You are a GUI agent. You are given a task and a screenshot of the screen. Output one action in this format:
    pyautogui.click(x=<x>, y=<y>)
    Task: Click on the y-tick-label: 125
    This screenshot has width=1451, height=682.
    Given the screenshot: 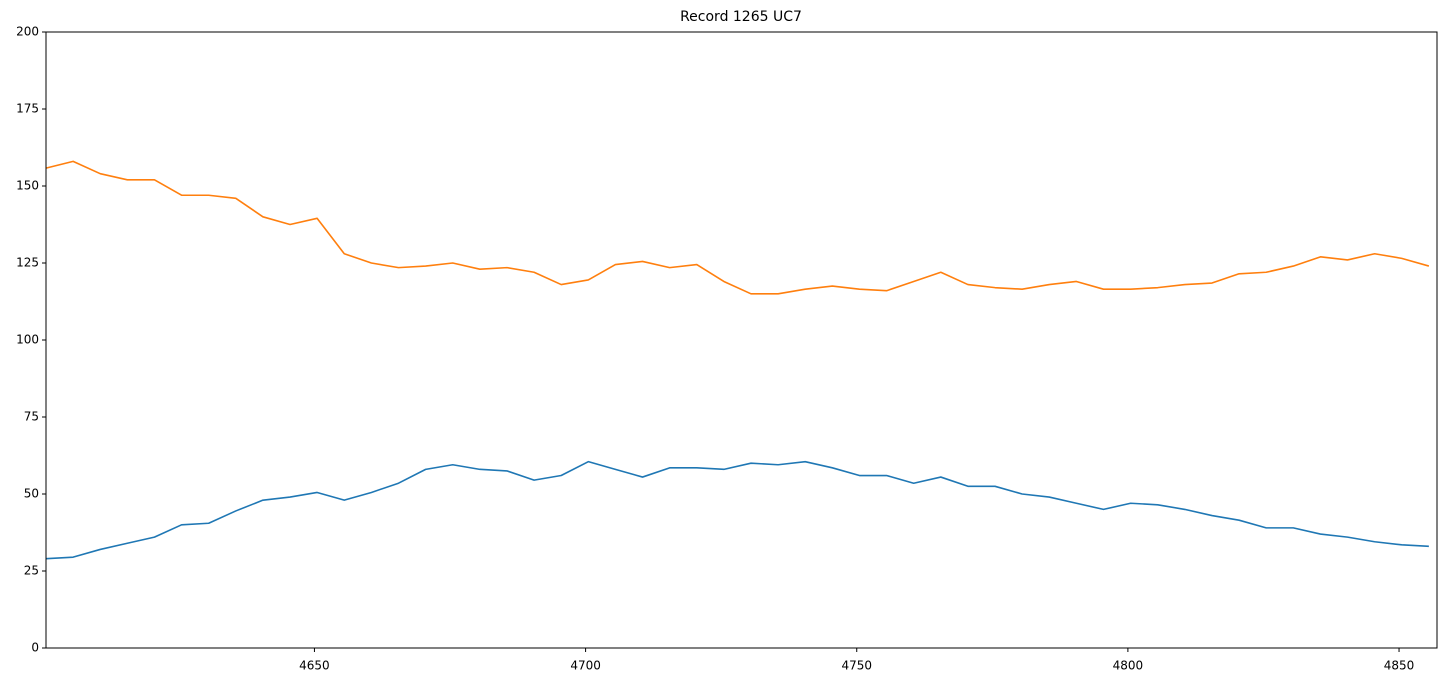 What is the action you would take?
    pyautogui.click(x=27, y=263)
    